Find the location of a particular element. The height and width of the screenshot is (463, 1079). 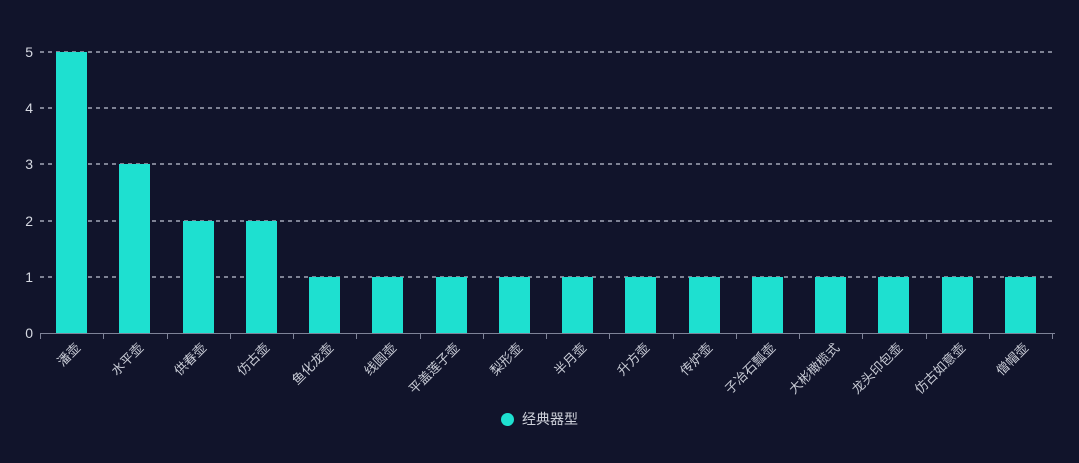

x-axis-category-label: 水平壶 is located at coordinates (127, 359).